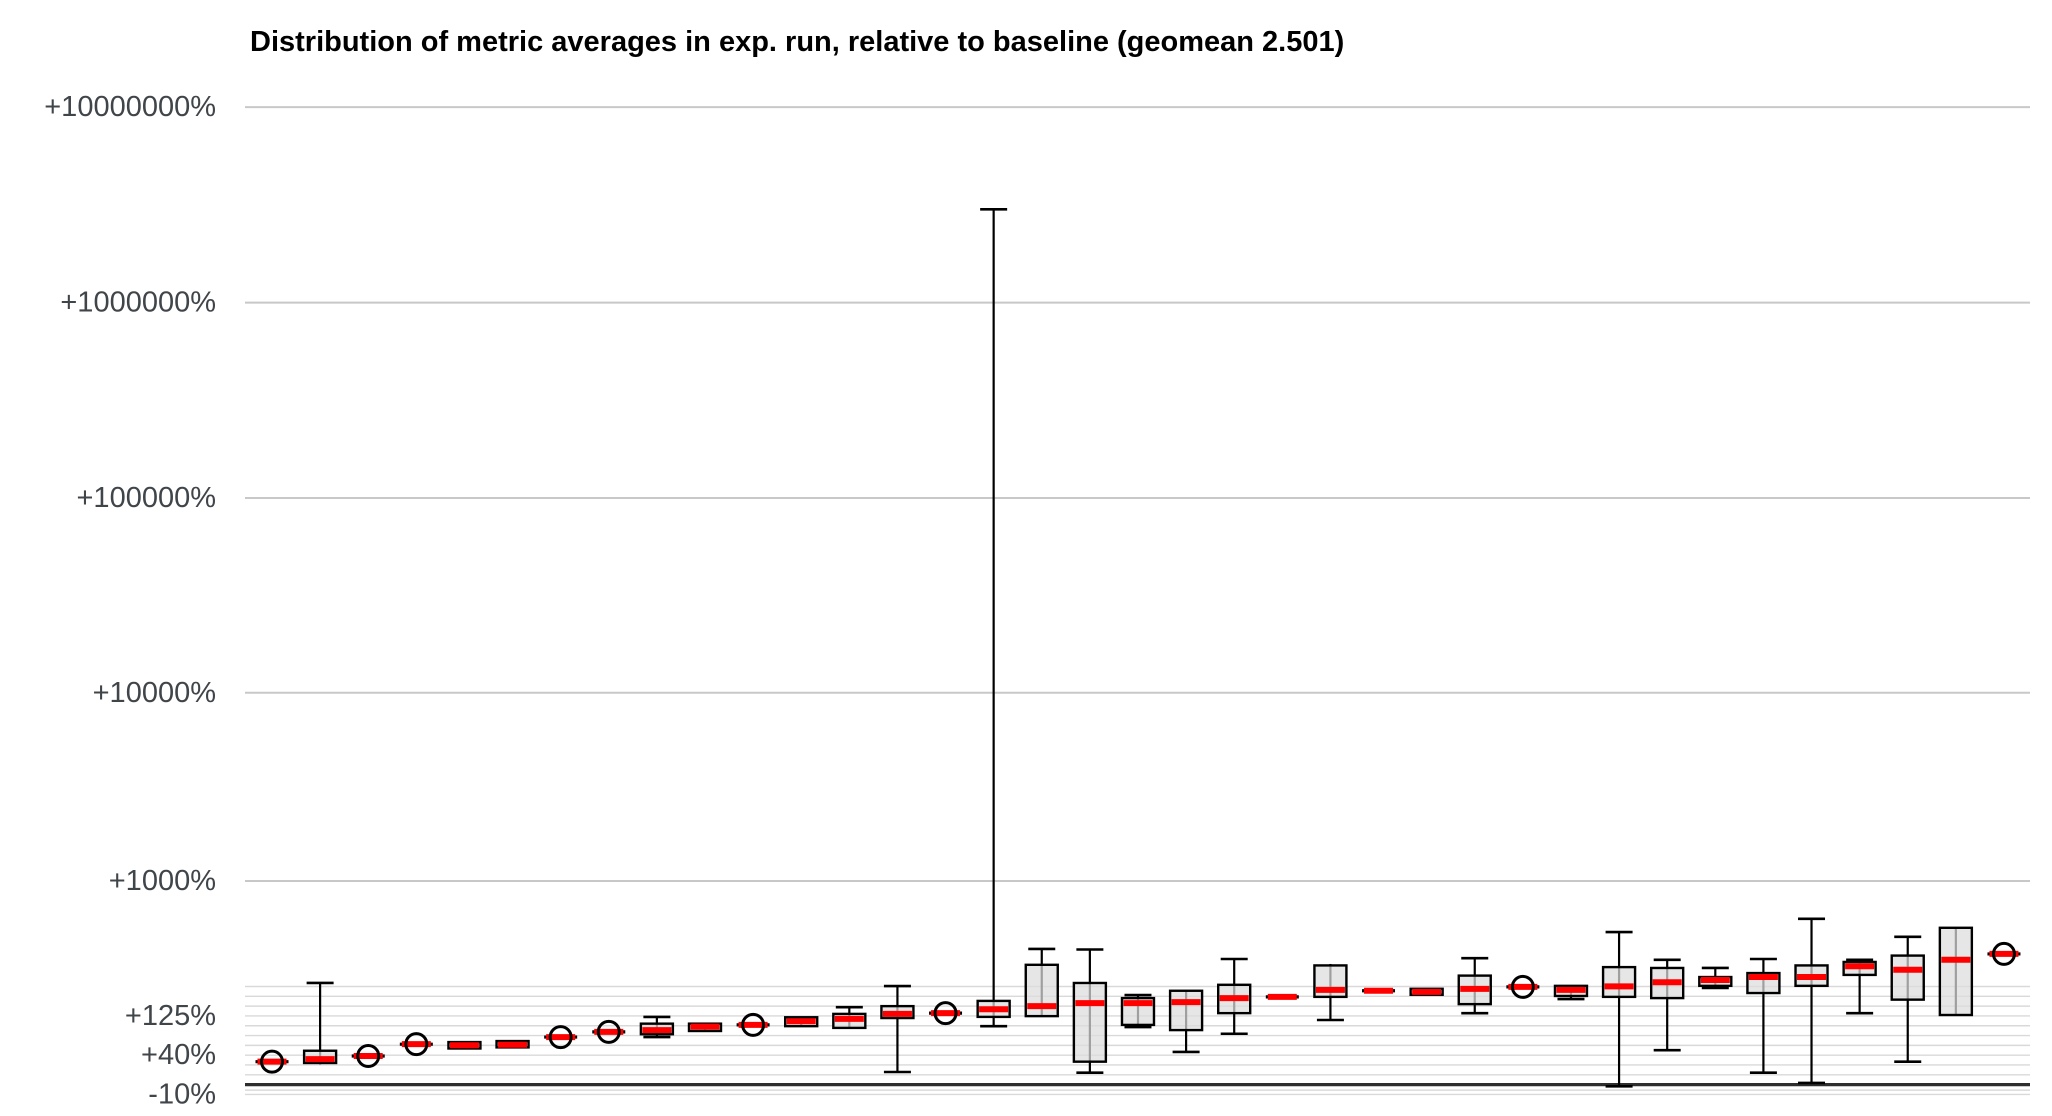 The height and width of the screenshot is (1116, 2052). Describe the element at coordinates (130, 107) in the screenshot. I see `y-axis-tick-label: +10000000%` at that location.